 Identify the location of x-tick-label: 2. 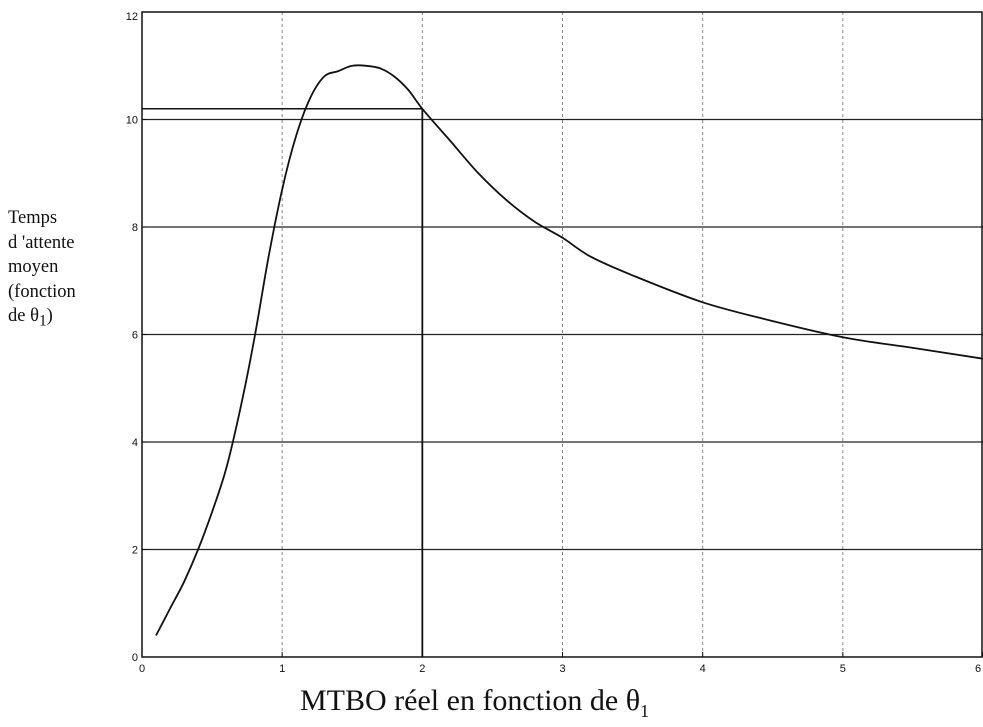
(422, 669).